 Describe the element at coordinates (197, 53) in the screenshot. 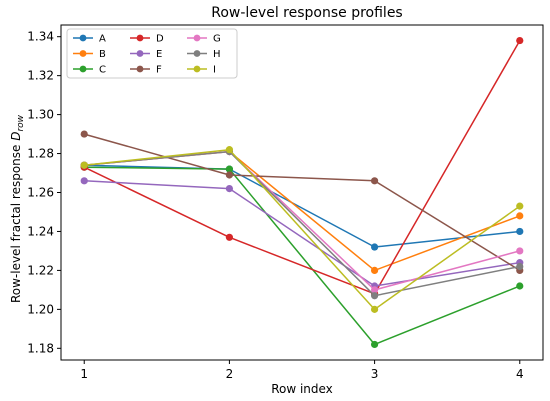

I see `legend-marker-h` at that location.